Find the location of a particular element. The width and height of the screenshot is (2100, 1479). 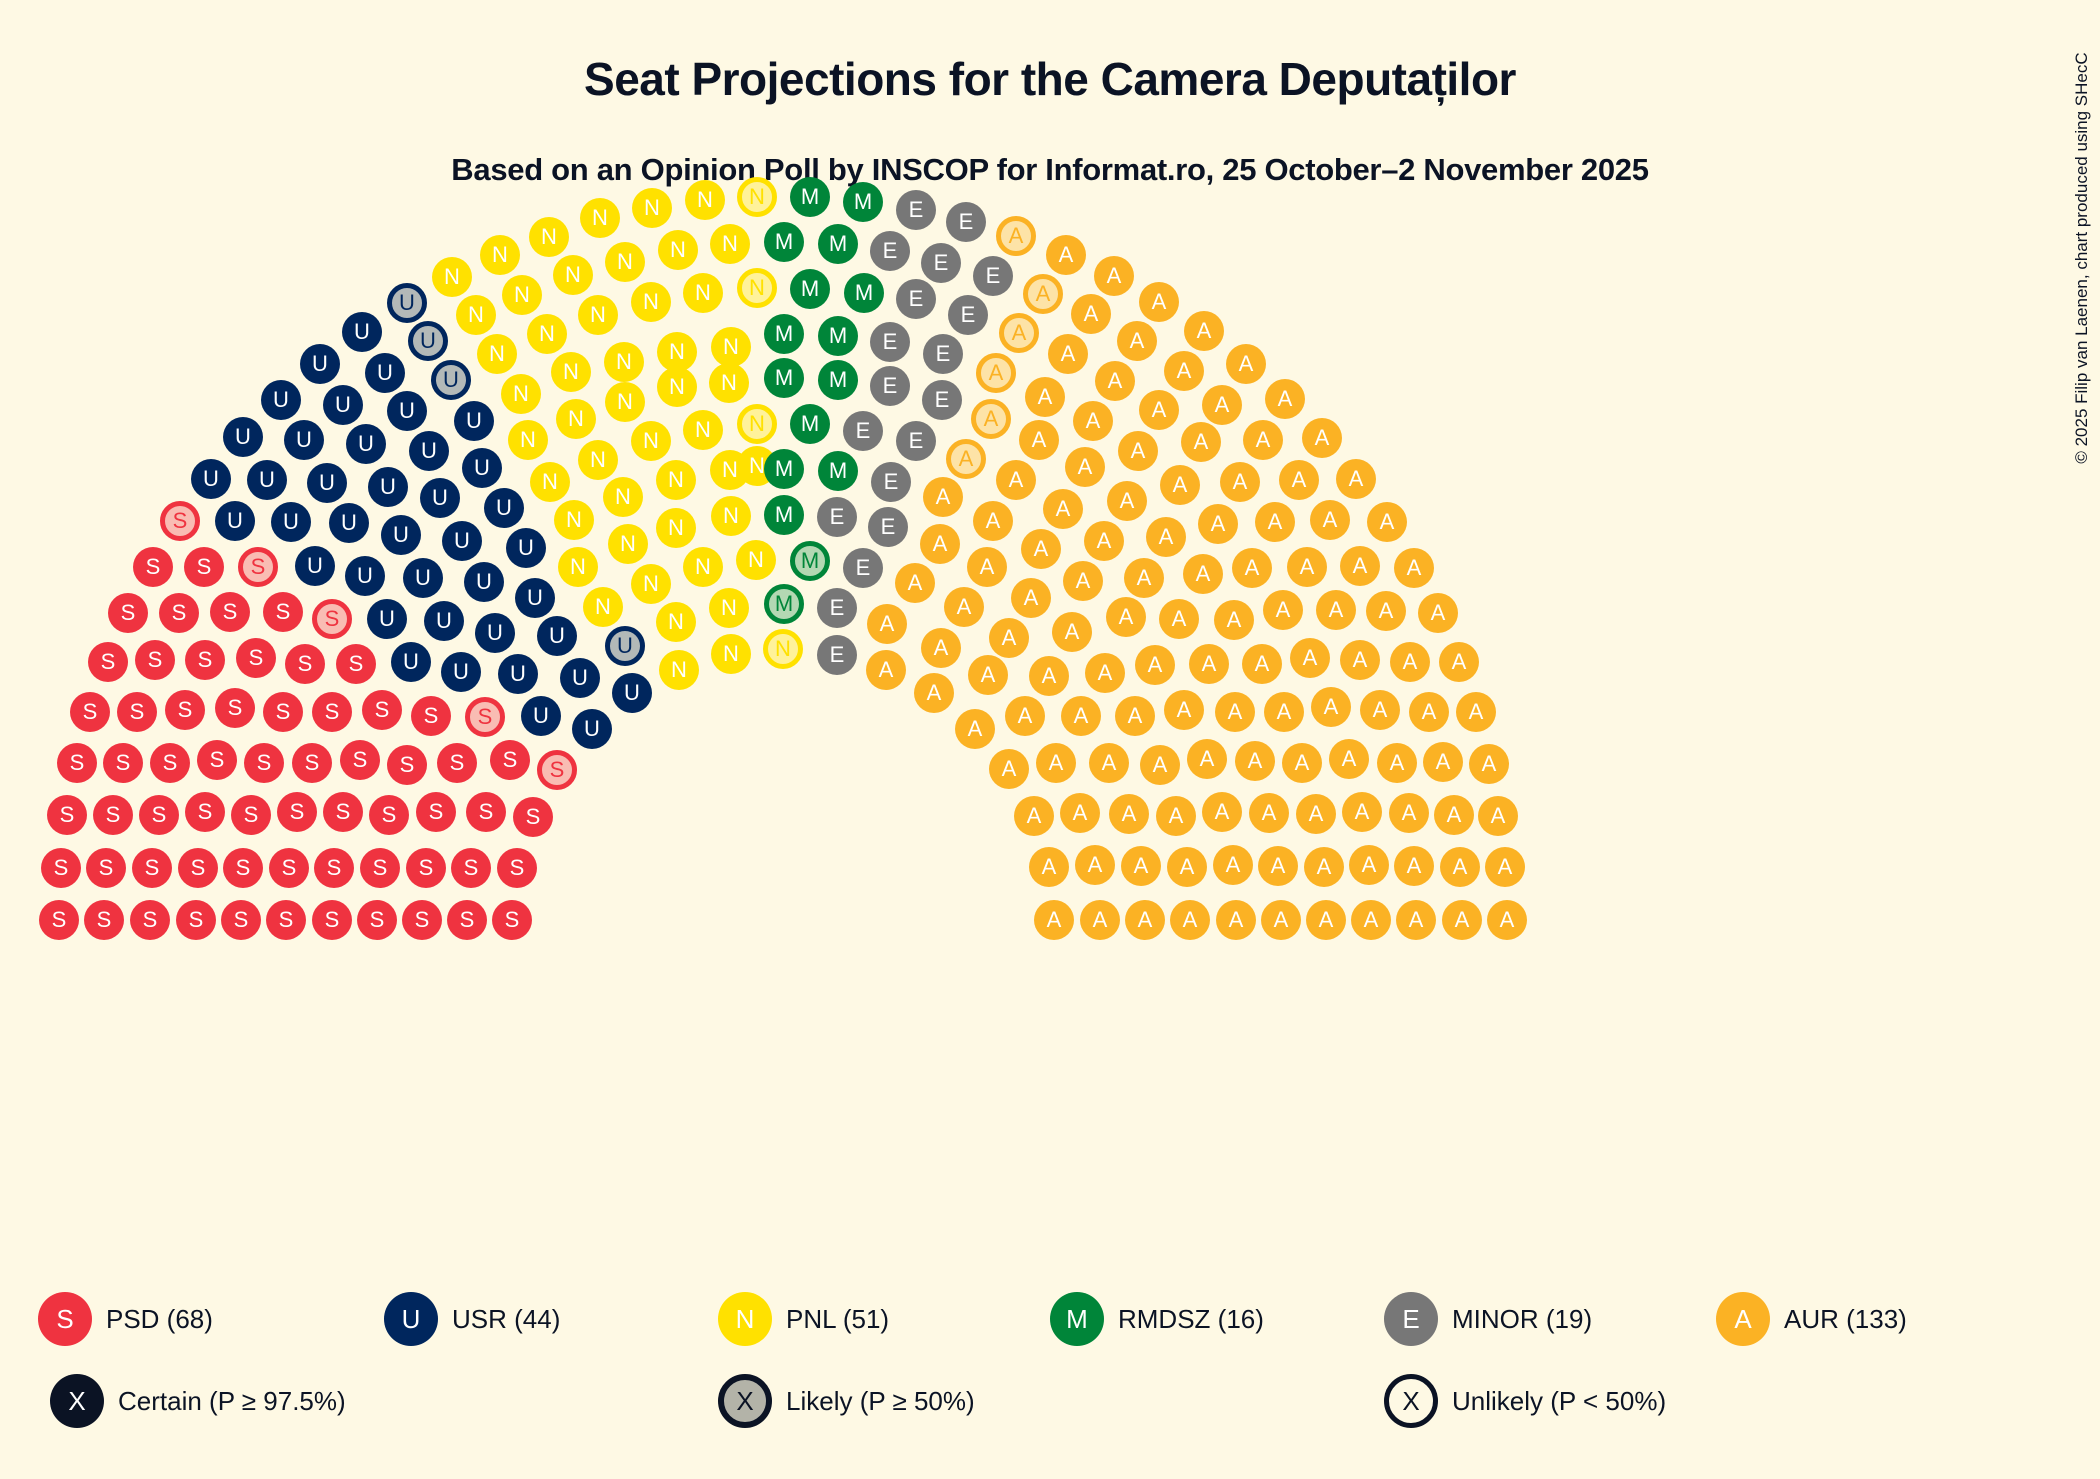

usr-seat-icon: U is located at coordinates (411, 1319).